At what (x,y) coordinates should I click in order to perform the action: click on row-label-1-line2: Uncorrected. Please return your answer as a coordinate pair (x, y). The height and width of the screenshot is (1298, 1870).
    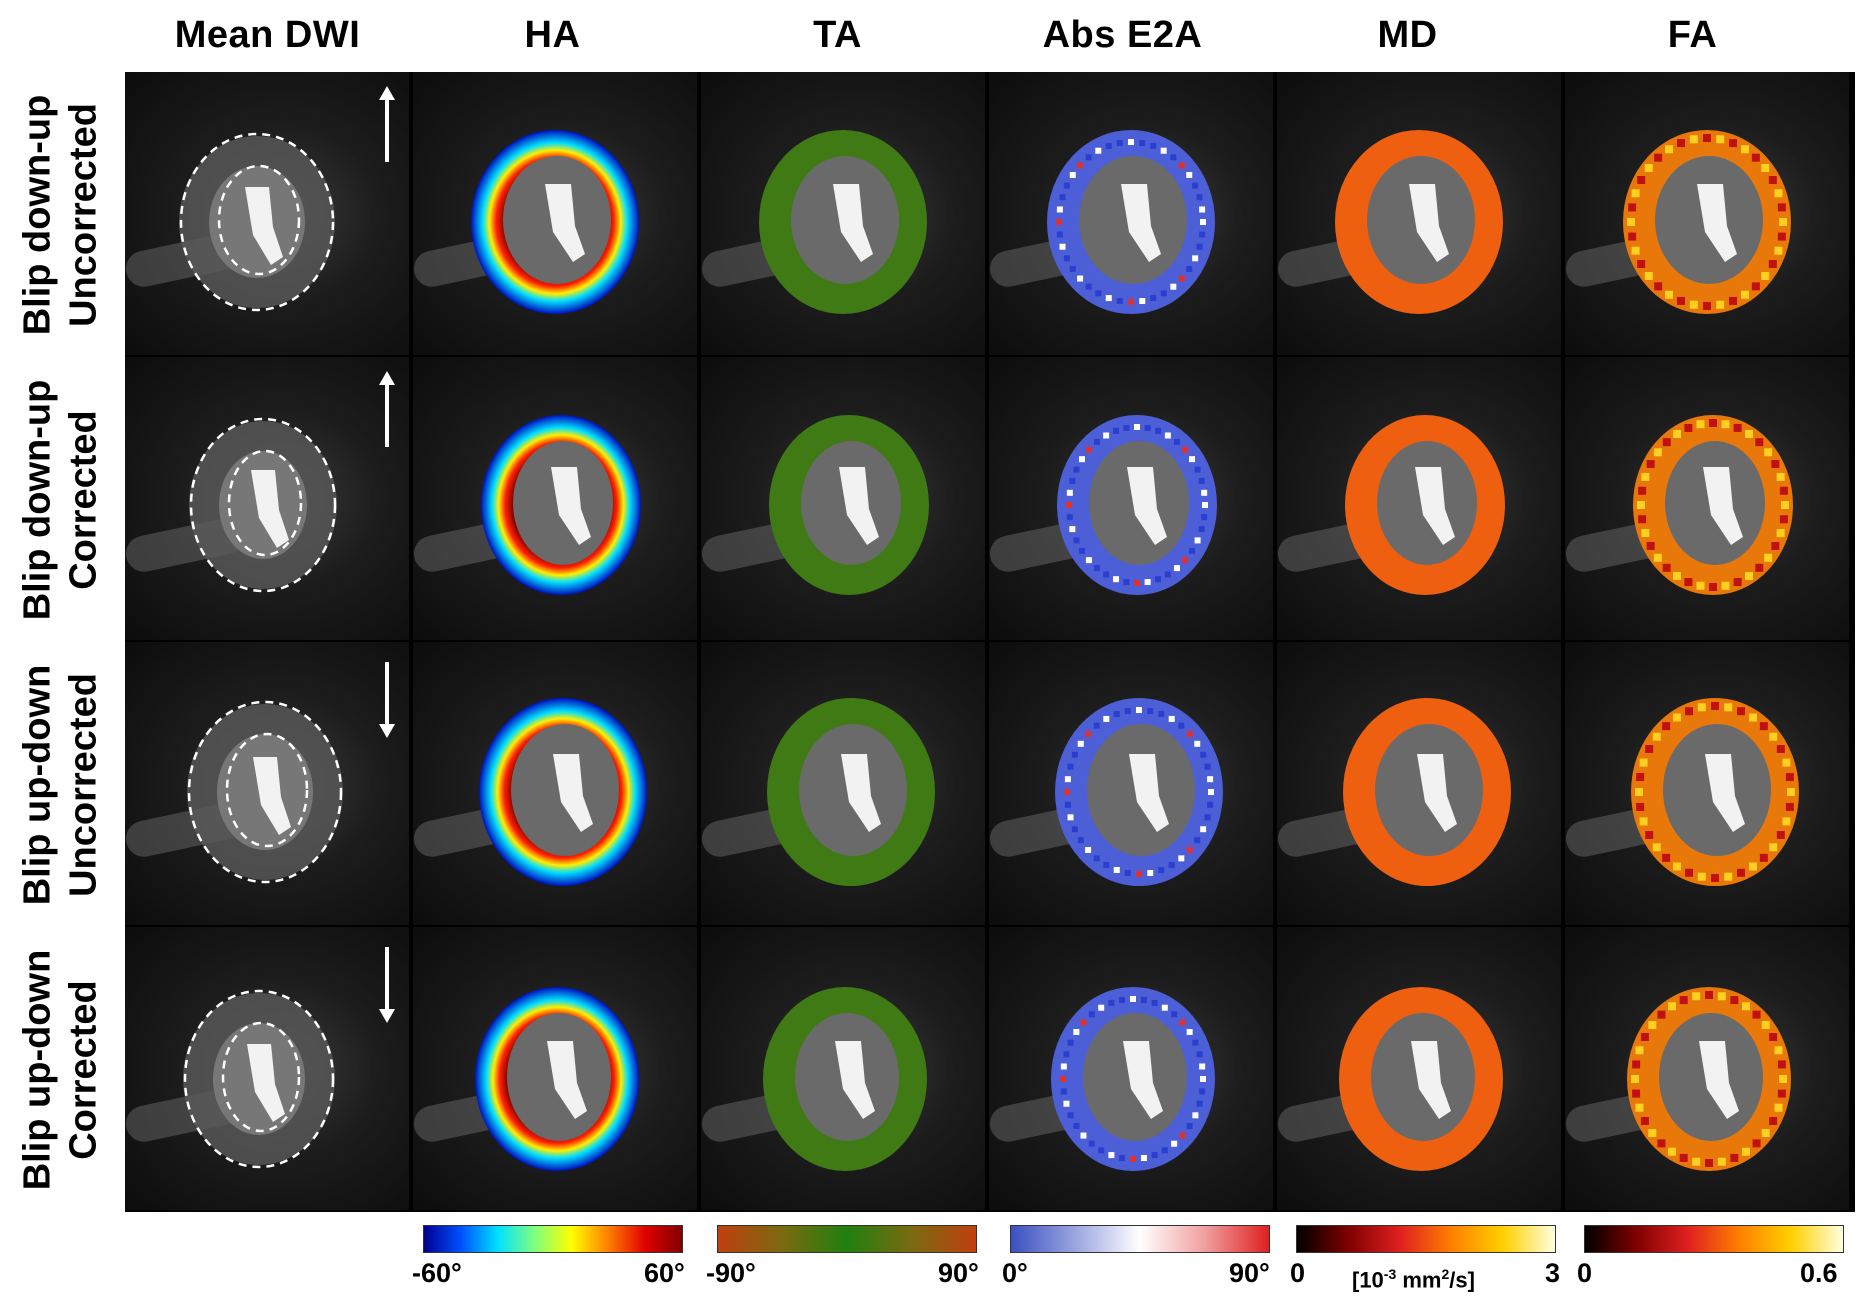
    Looking at the image, I should click on (83, 214).